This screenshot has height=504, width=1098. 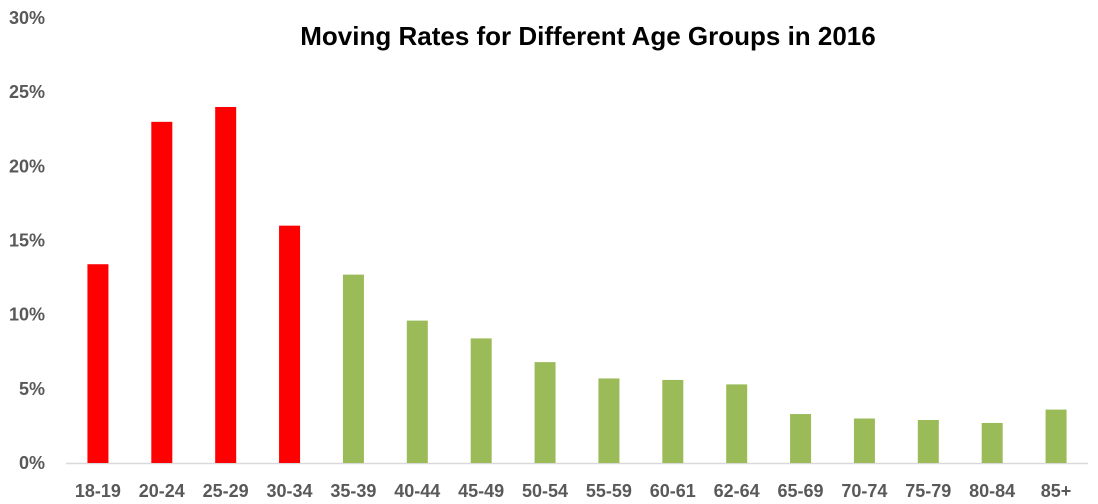 What do you see at coordinates (290, 491) in the screenshot?
I see `x-tick-label: 30-34` at bounding box center [290, 491].